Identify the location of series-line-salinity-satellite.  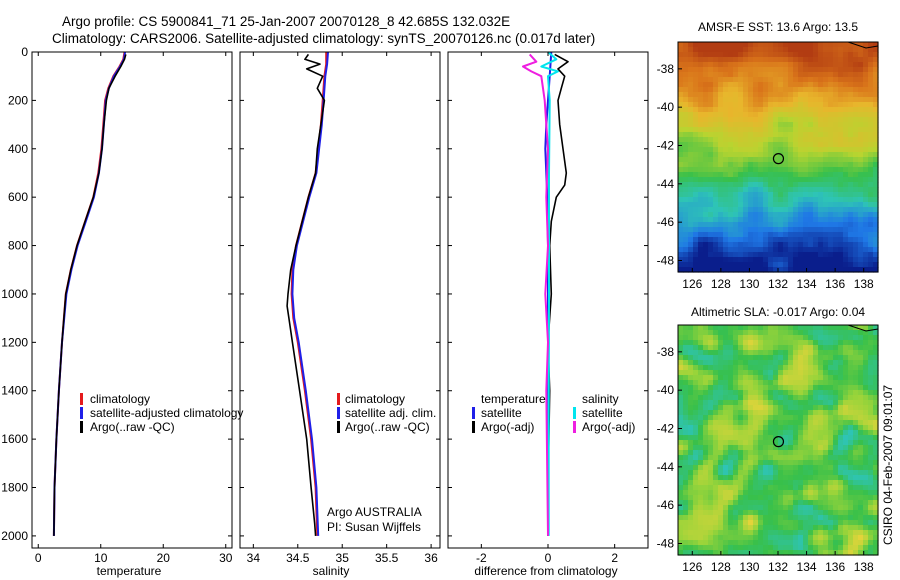
(549, 293).